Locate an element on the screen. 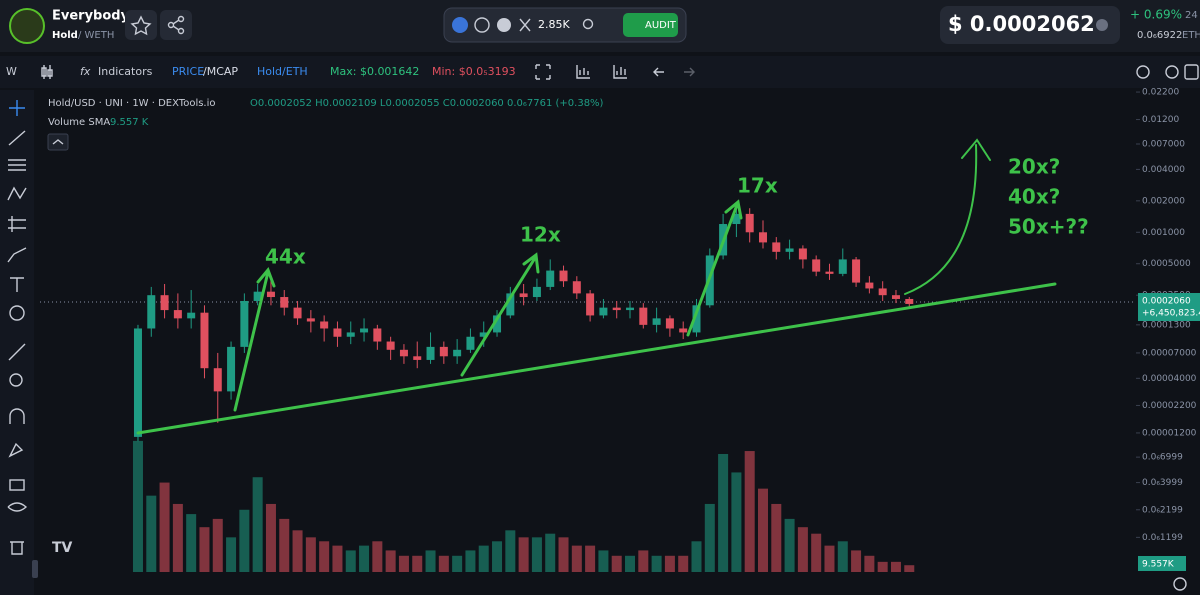 The height and width of the screenshot is (595, 1200). redo-button is located at coordinates (689, 72).